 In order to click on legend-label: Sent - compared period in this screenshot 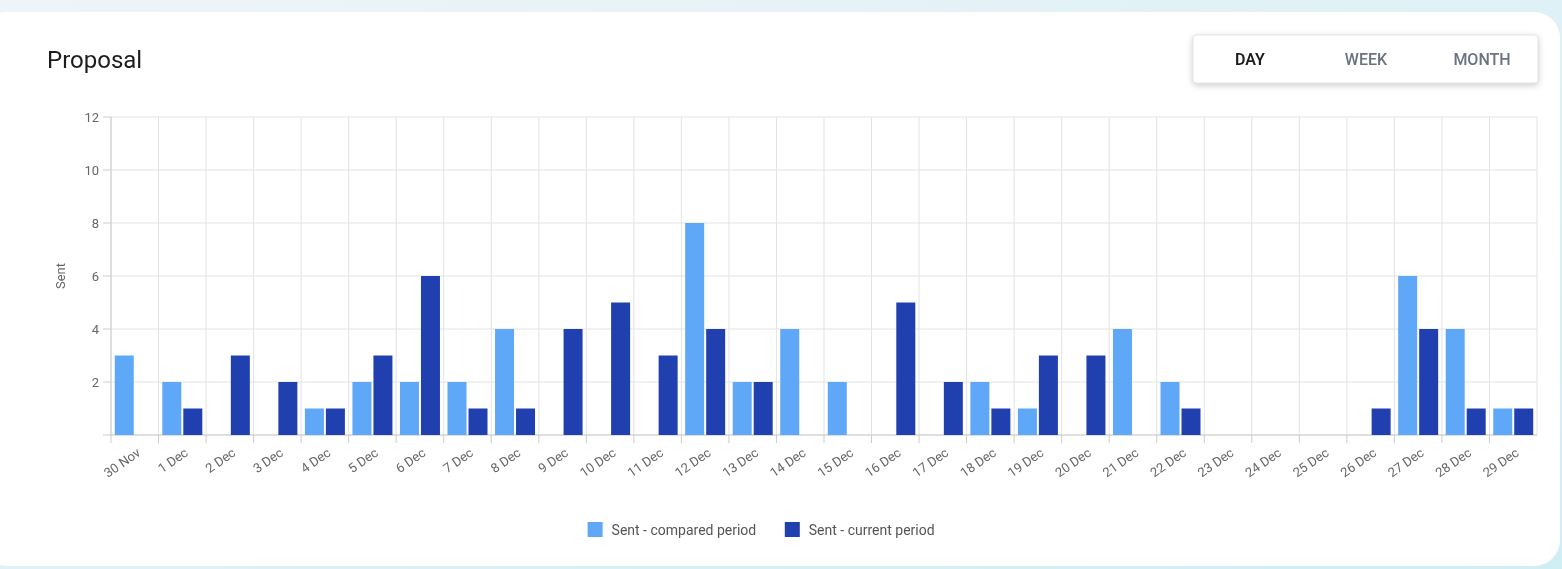, I will do `click(684, 529)`.